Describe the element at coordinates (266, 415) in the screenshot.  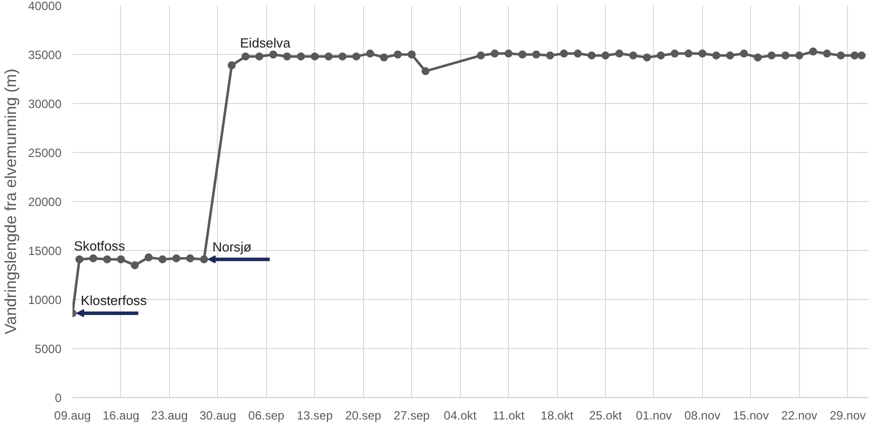
I see `x-tick-label: 06.sep` at that location.